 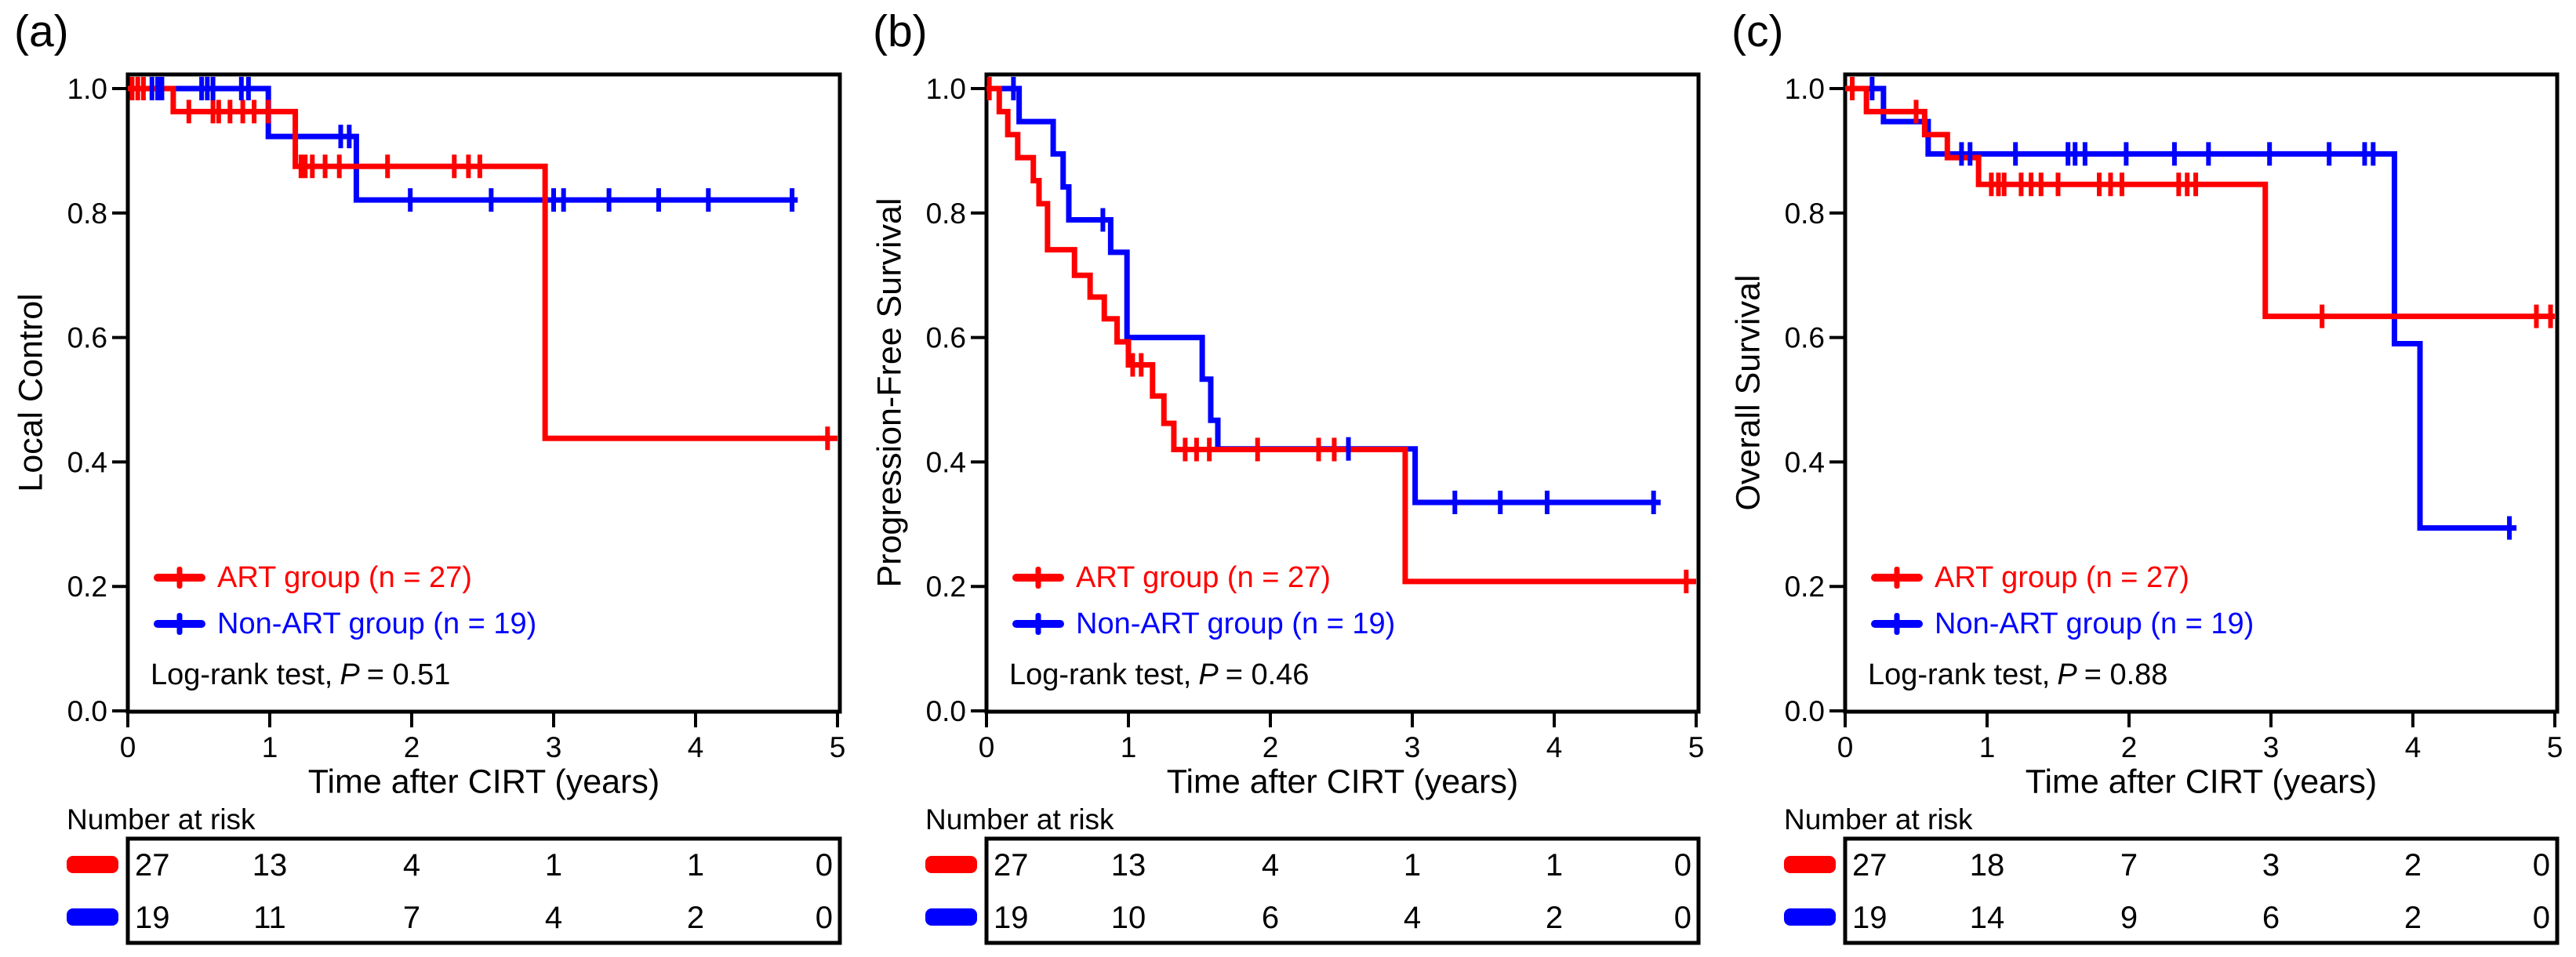 What do you see at coordinates (1342, 782) in the screenshot?
I see `x-axis-title: Time after CIRT (years)` at bounding box center [1342, 782].